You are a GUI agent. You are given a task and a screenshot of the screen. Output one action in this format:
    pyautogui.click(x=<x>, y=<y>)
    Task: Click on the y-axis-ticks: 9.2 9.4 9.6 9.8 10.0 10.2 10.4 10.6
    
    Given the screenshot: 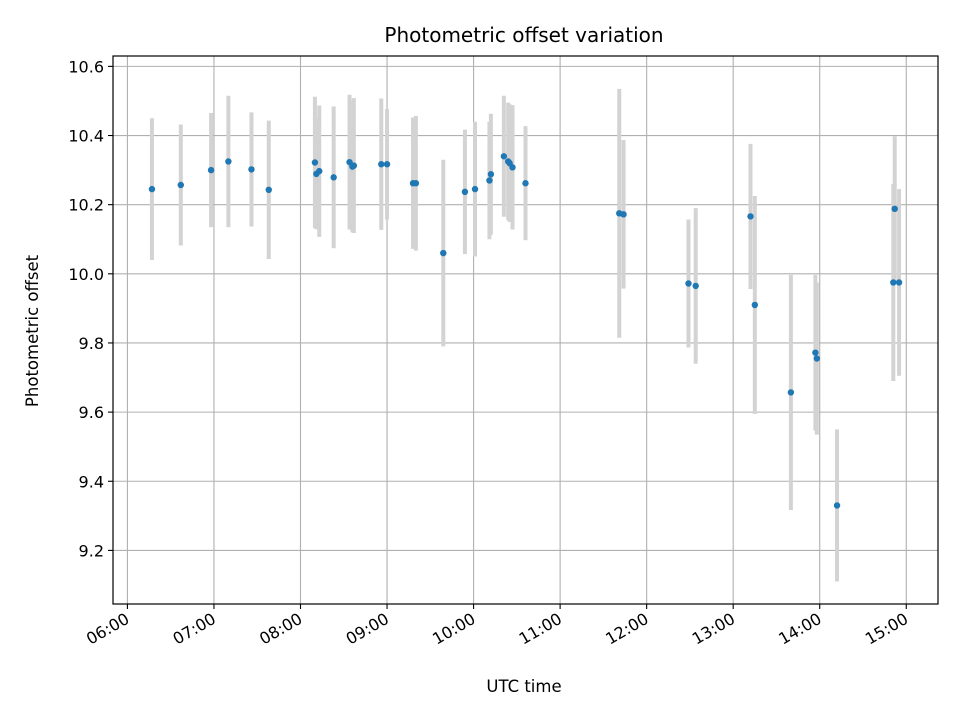 What is the action you would take?
    pyautogui.click(x=90, y=308)
    